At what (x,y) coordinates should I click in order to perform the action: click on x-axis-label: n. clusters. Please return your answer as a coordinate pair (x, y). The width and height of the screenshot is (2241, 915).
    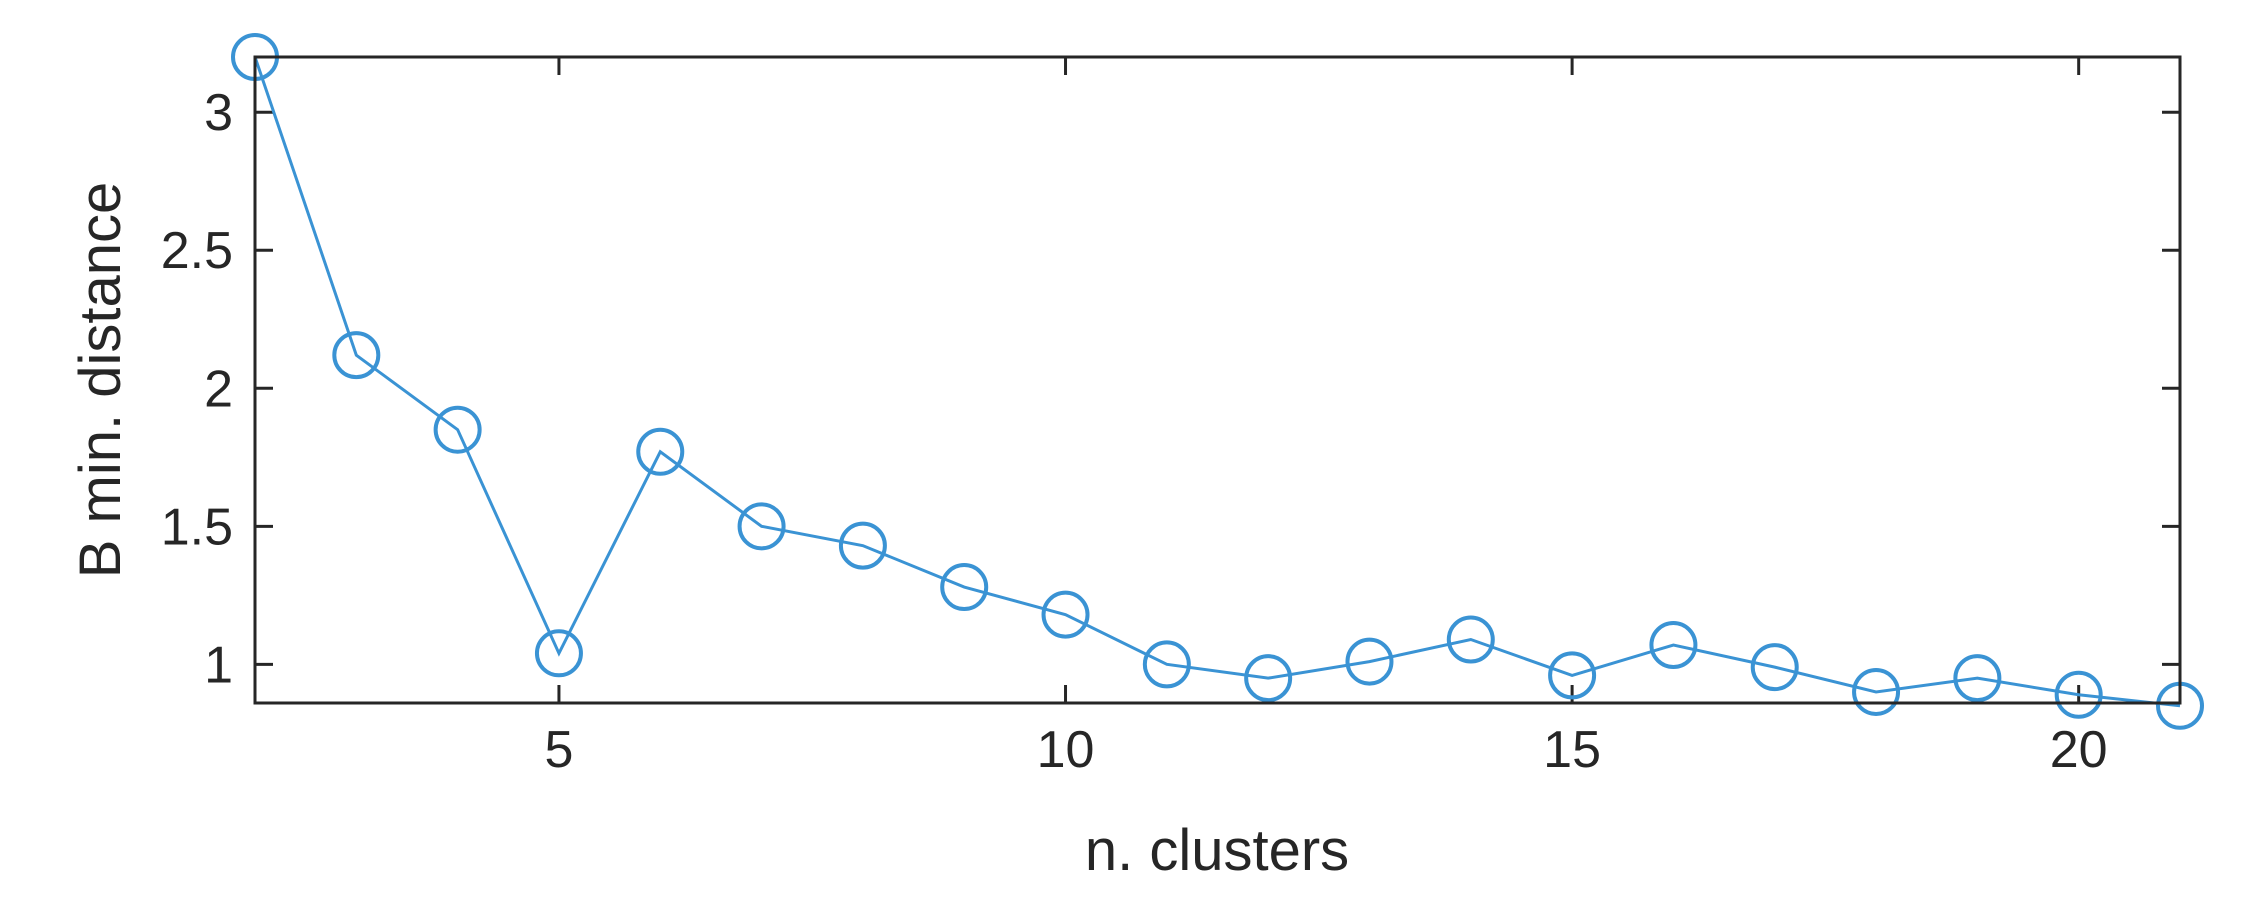
    Looking at the image, I should click on (1217, 850).